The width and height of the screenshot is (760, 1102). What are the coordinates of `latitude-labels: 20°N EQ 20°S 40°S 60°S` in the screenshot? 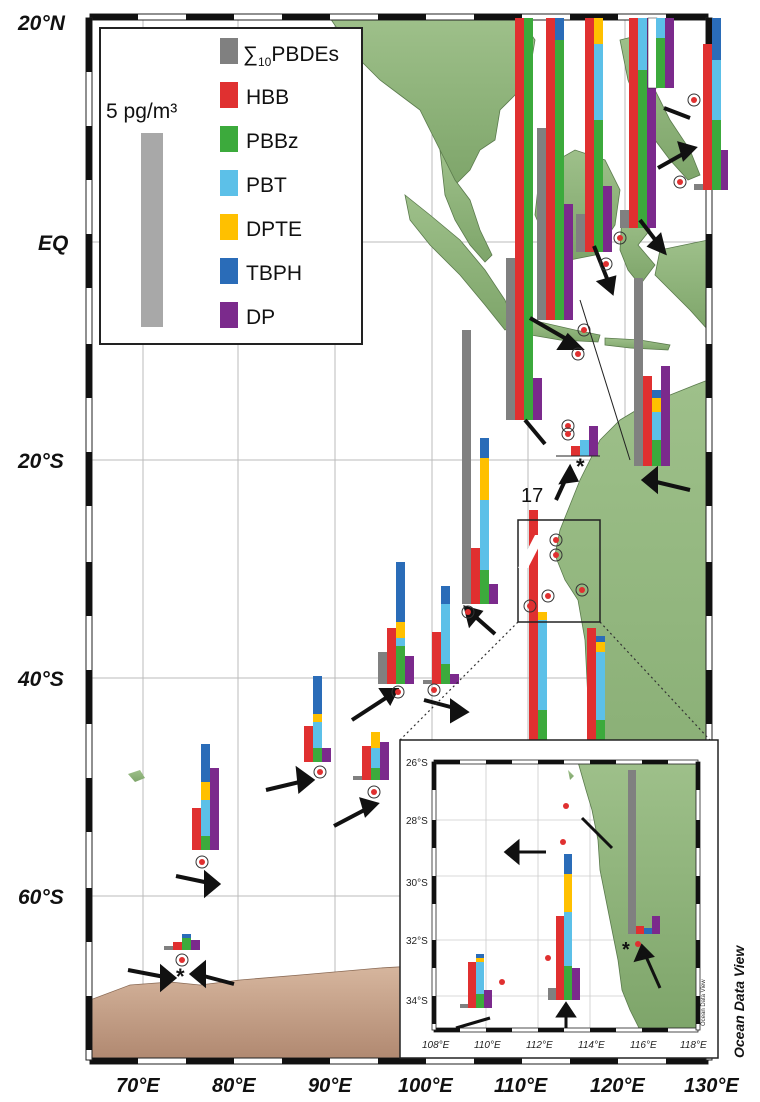 It's located at (42, 460).